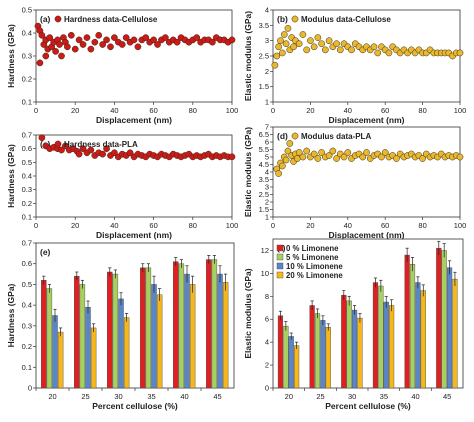  What do you see at coordinates (58, 144) in the screenshot?
I see `legend-marker` at bounding box center [58, 144].